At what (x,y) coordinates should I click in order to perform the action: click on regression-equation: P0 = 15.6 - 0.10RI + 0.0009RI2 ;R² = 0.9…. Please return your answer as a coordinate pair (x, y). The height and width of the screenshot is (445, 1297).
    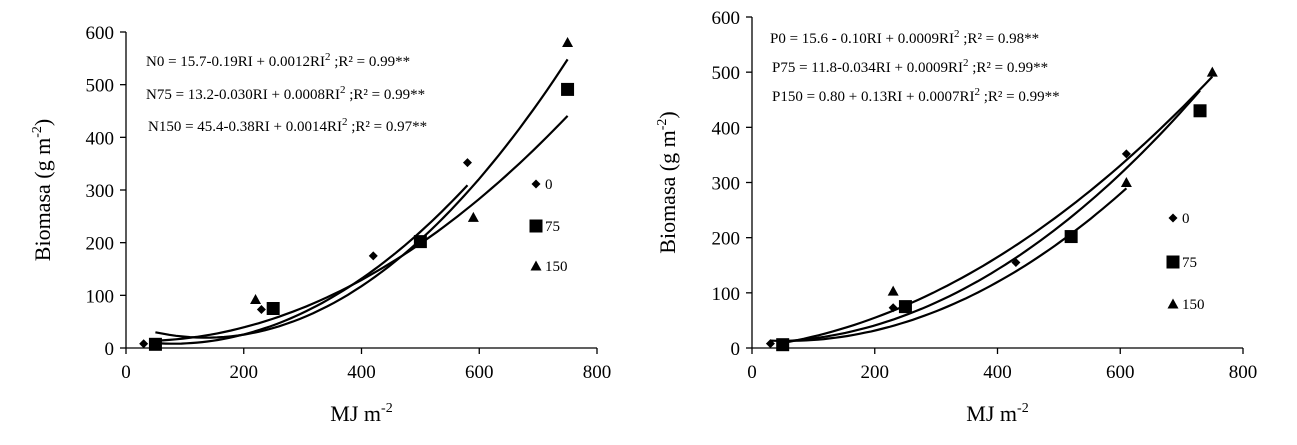
    Looking at the image, I should click on (904, 37).